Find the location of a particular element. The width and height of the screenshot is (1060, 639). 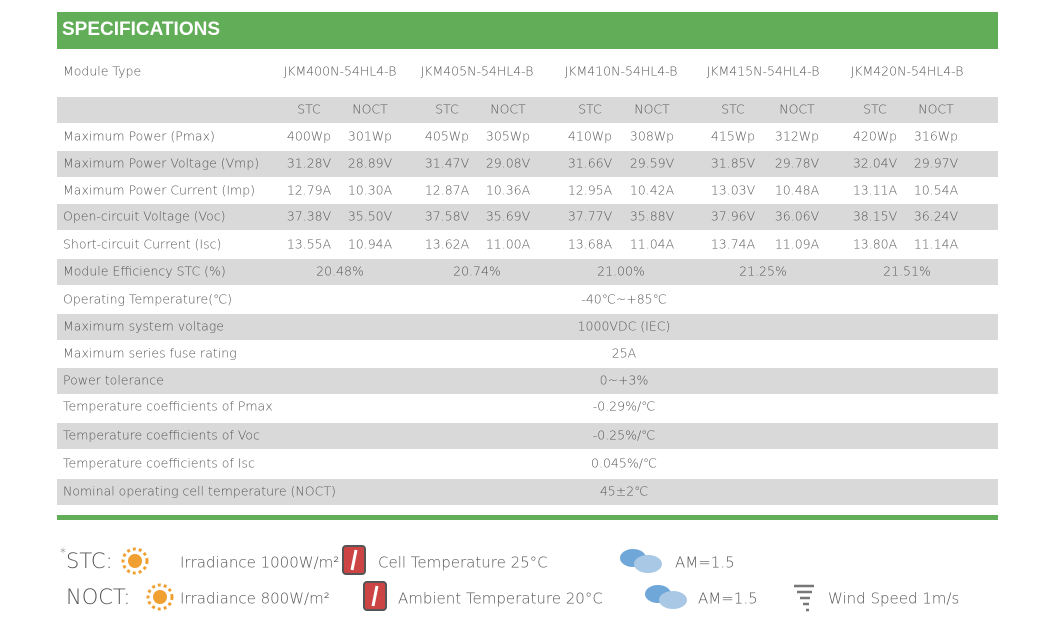

condition-label: STC: is located at coordinates (89, 561).